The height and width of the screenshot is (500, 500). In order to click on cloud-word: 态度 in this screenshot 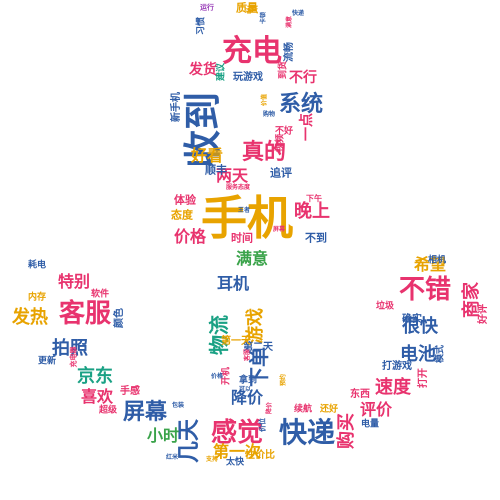, I will do `click(182, 215)`.